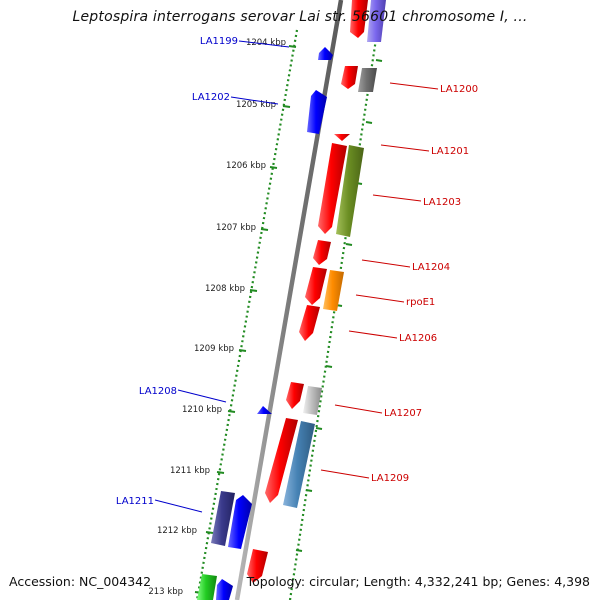  What do you see at coordinates (322, 252) in the screenshot?
I see `gene-la1204` at bounding box center [322, 252].